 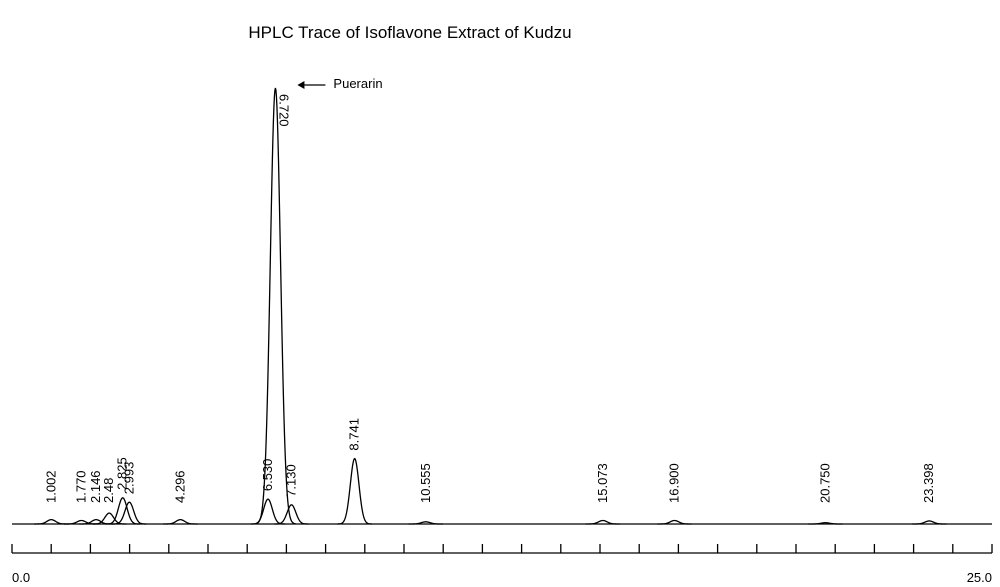 I want to click on peak-label: 1.002, so click(x=50, y=486).